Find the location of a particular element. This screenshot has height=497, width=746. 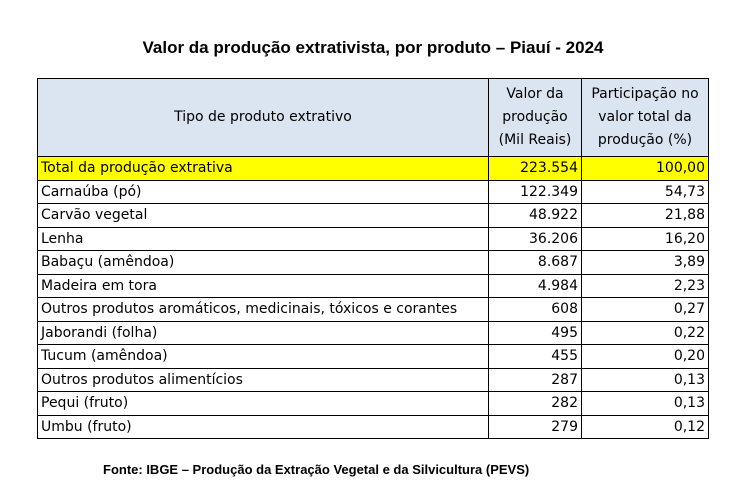

header-value-line: produção is located at coordinates (535, 117).